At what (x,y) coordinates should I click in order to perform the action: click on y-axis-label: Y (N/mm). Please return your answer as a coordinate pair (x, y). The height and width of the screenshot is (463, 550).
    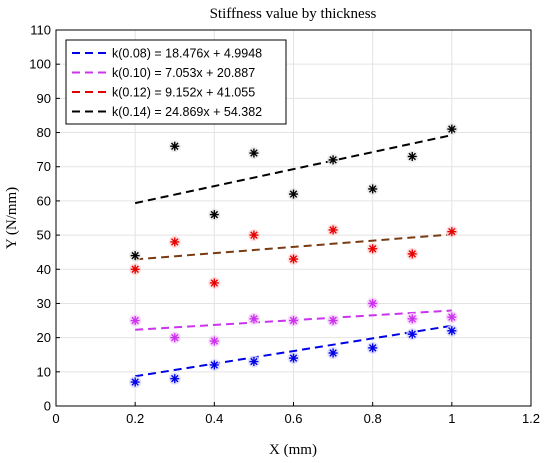
    Looking at the image, I should click on (12, 218).